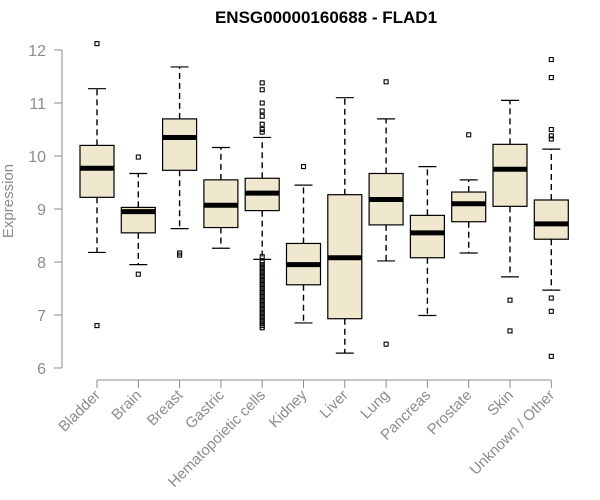  I want to click on x-tick-label: Skin, so click(500, 403).